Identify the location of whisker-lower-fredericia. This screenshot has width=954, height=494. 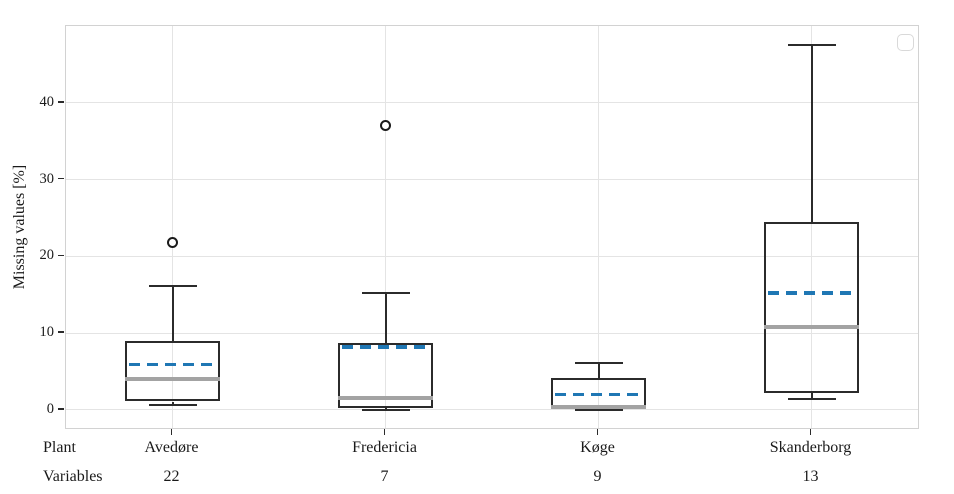
(385, 408).